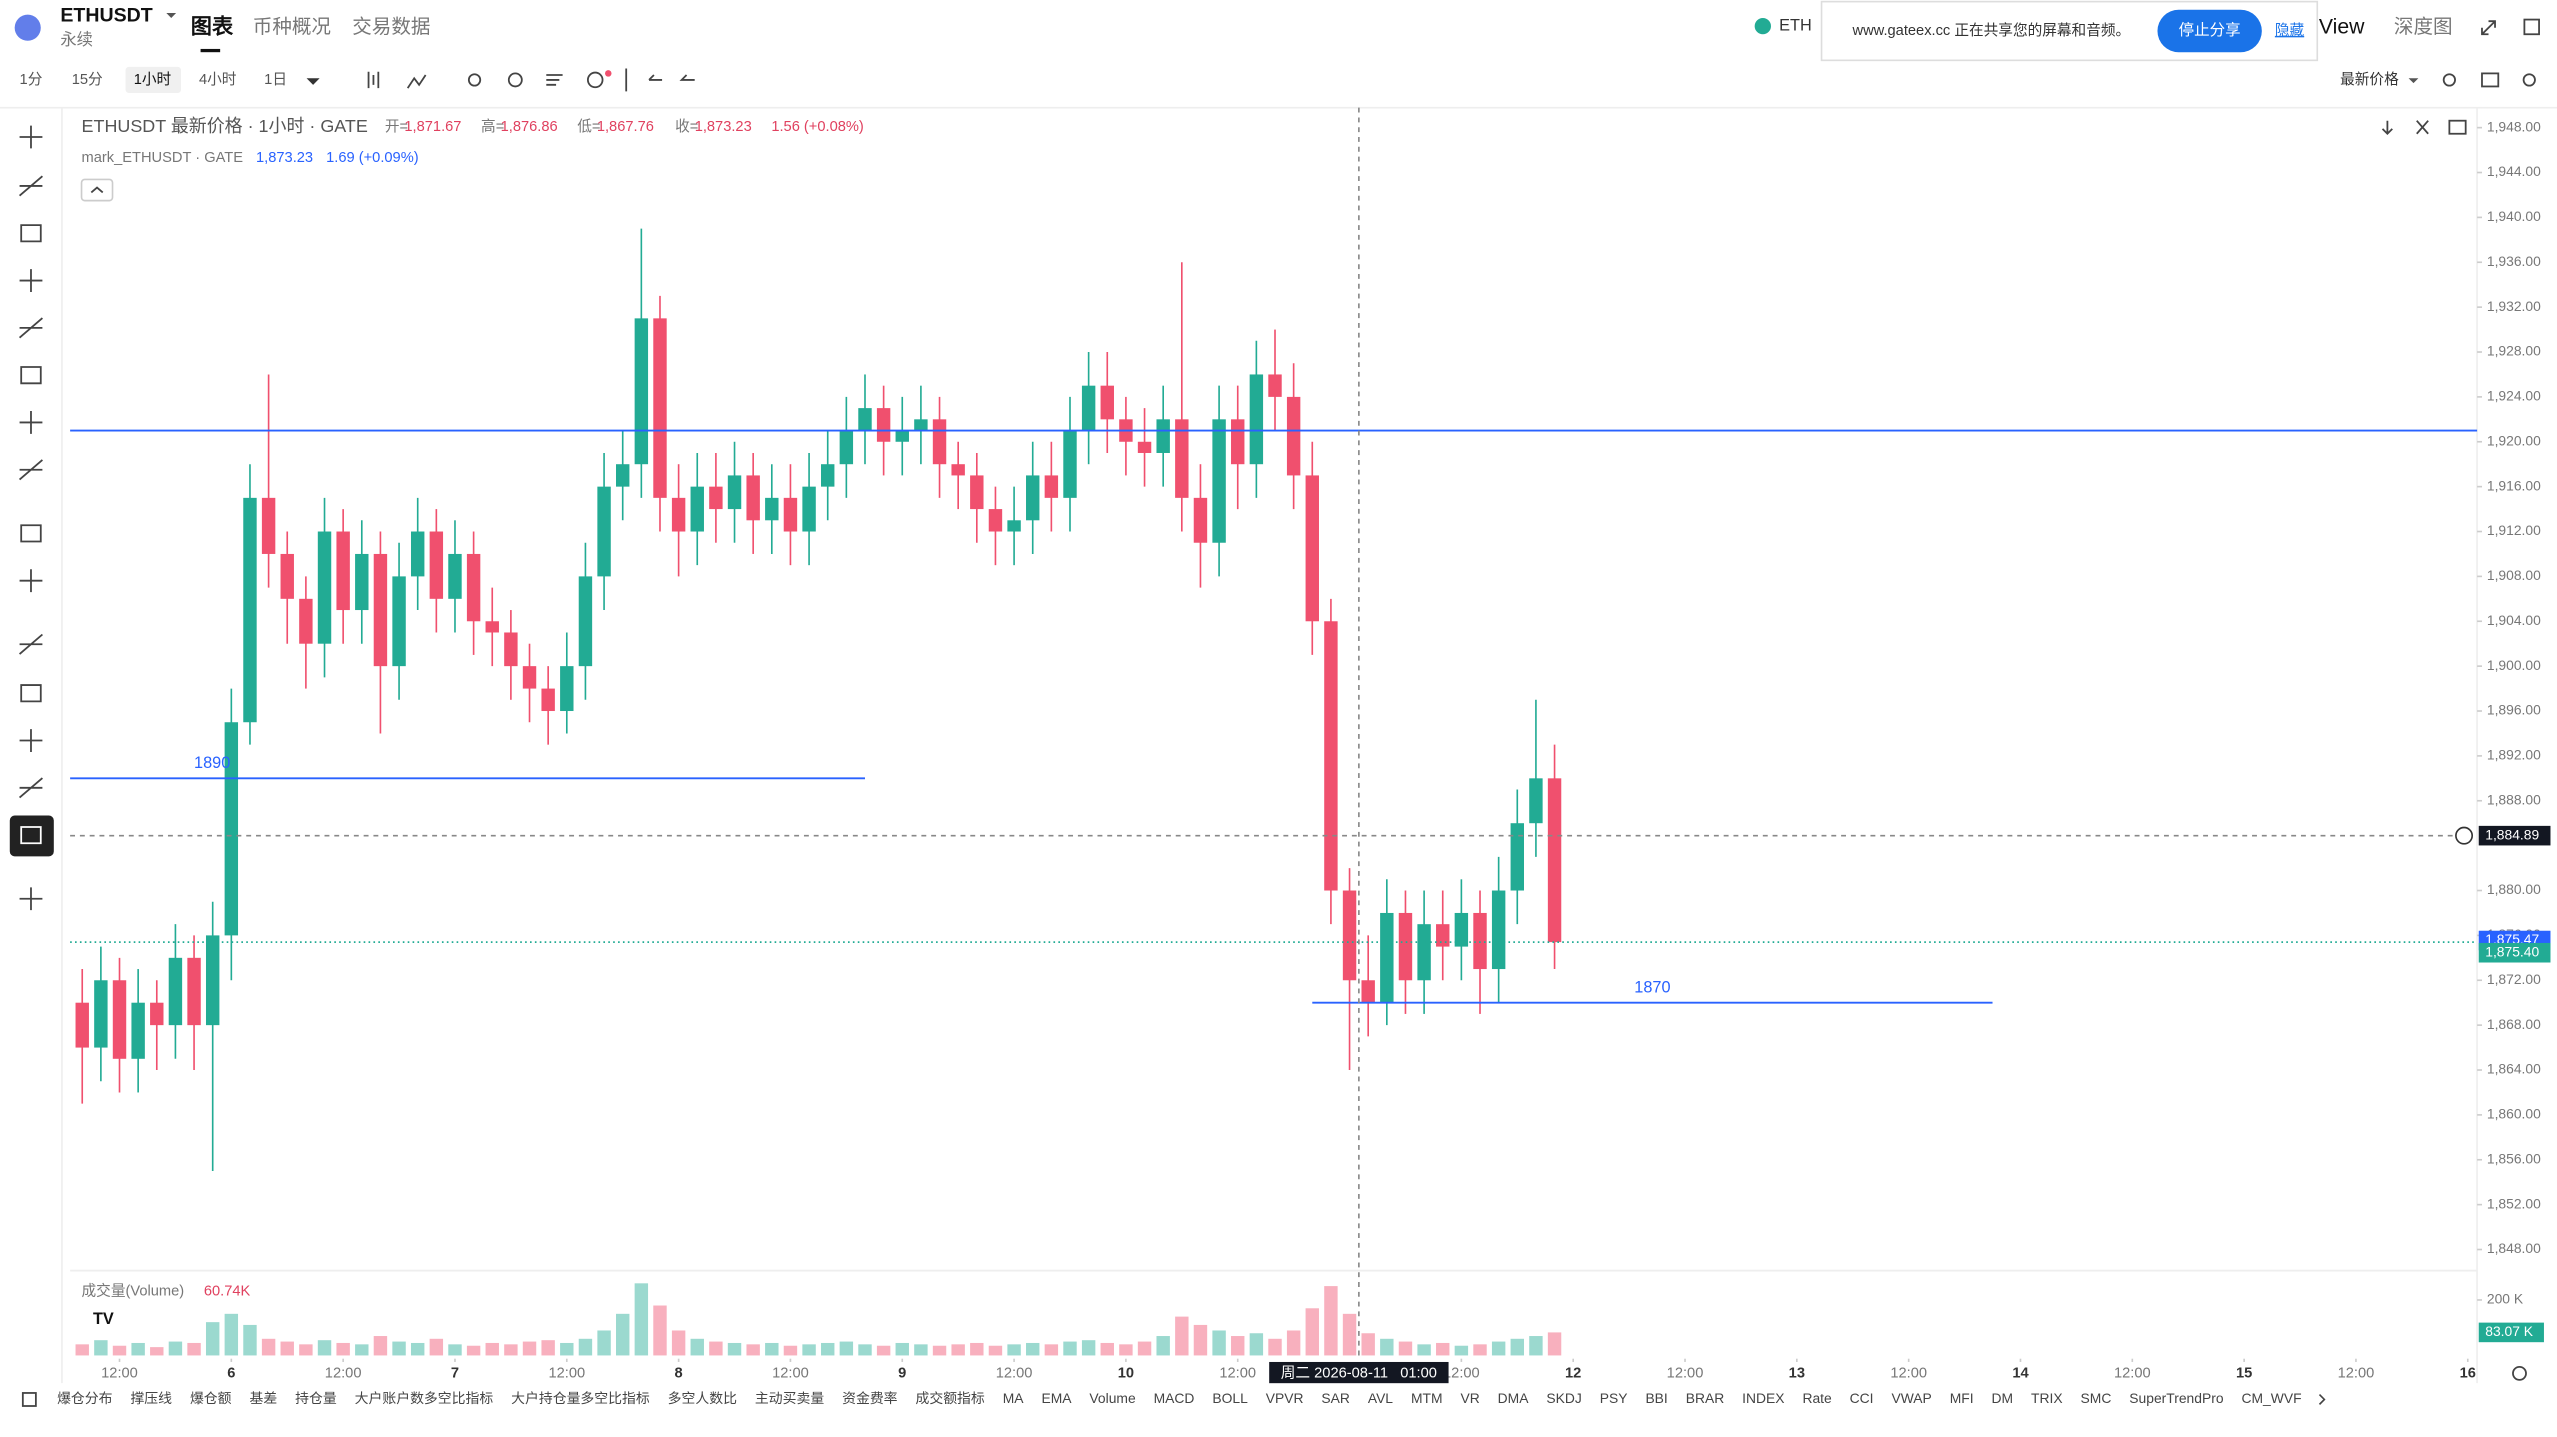  What do you see at coordinates (1763, 1398) in the screenshot?
I see `indicator-tab: INDEX` at bounding box center [1763, 1398].